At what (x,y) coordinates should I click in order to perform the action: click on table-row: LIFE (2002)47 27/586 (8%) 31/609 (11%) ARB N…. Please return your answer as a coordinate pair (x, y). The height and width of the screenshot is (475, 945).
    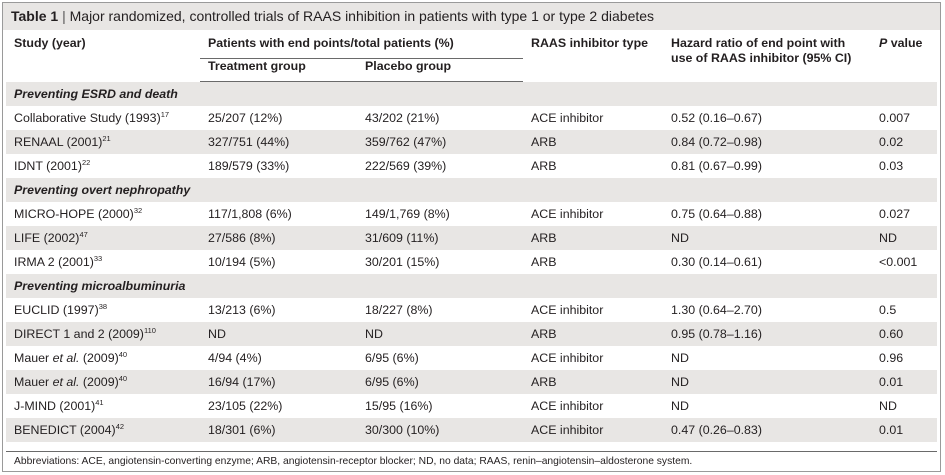
    Looking at the image, I should click on (472, 238).